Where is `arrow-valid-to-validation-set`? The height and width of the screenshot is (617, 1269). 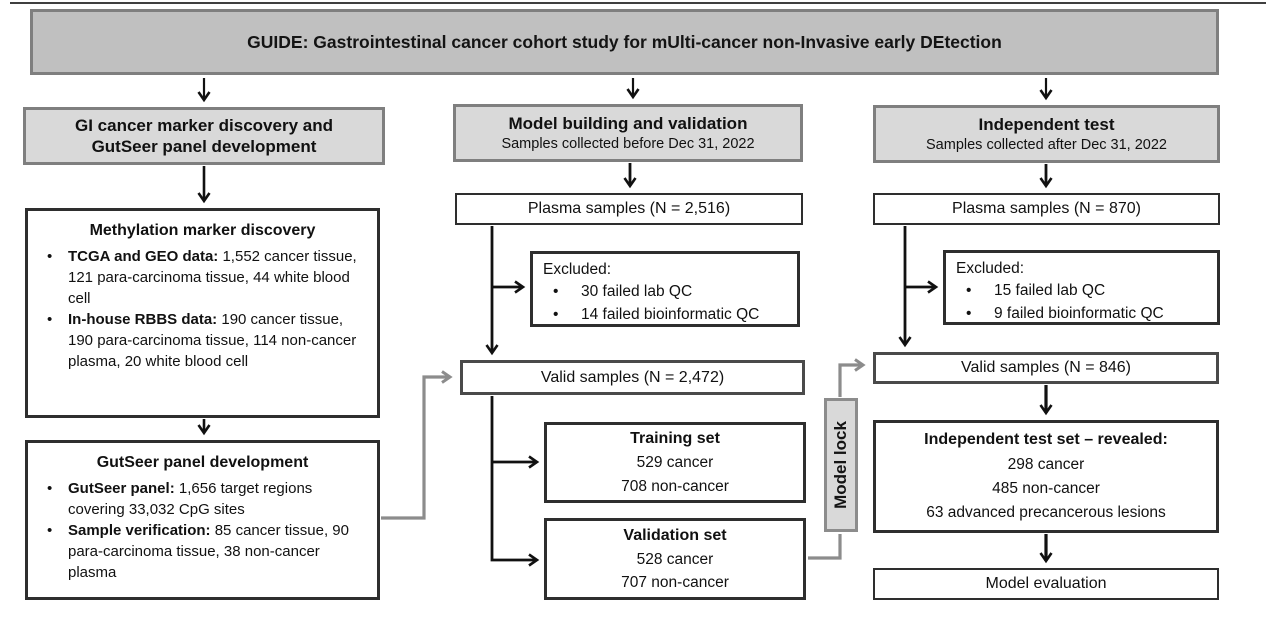
arrow-valid-to-validation-set is located at coordinates (515, 481).